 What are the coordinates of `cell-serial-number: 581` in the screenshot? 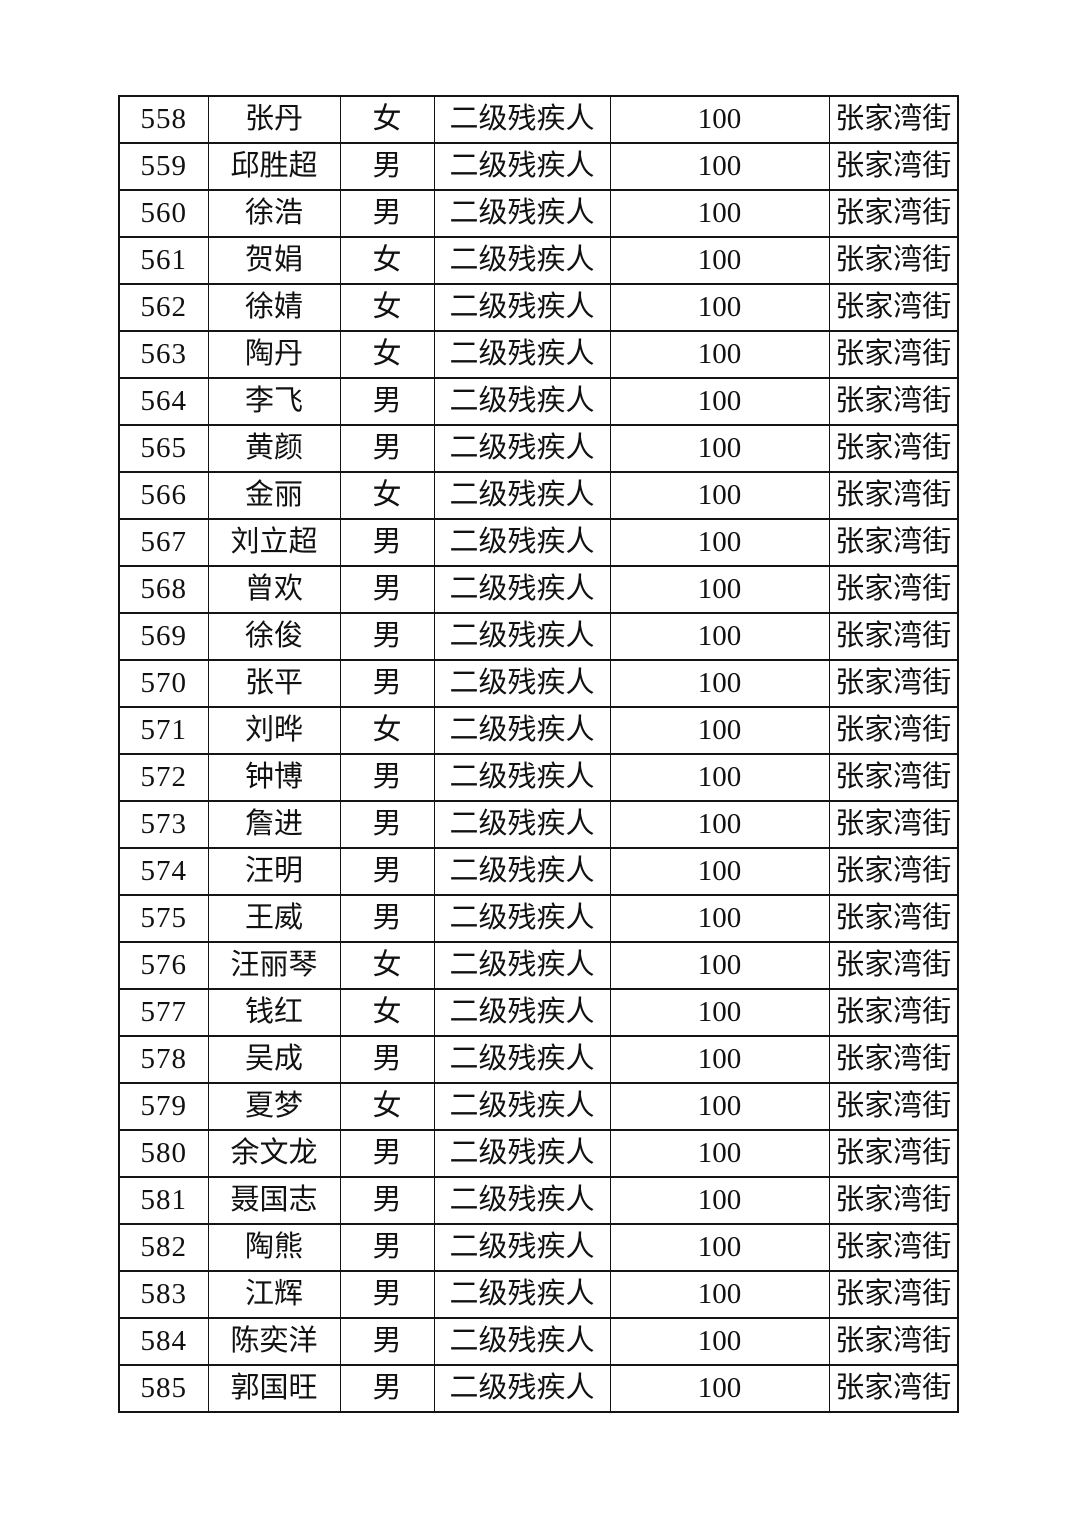 It's located at (163, 1200).